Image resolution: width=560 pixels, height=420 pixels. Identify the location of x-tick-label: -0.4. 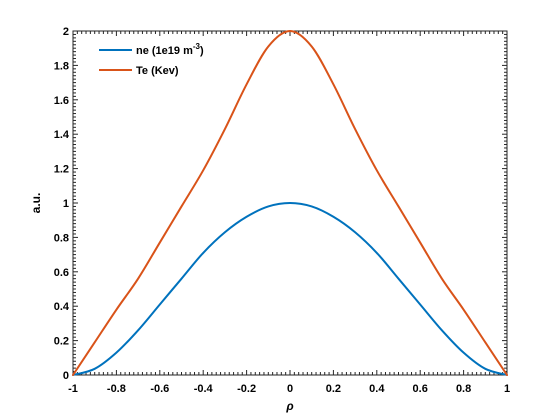
(204, 389).